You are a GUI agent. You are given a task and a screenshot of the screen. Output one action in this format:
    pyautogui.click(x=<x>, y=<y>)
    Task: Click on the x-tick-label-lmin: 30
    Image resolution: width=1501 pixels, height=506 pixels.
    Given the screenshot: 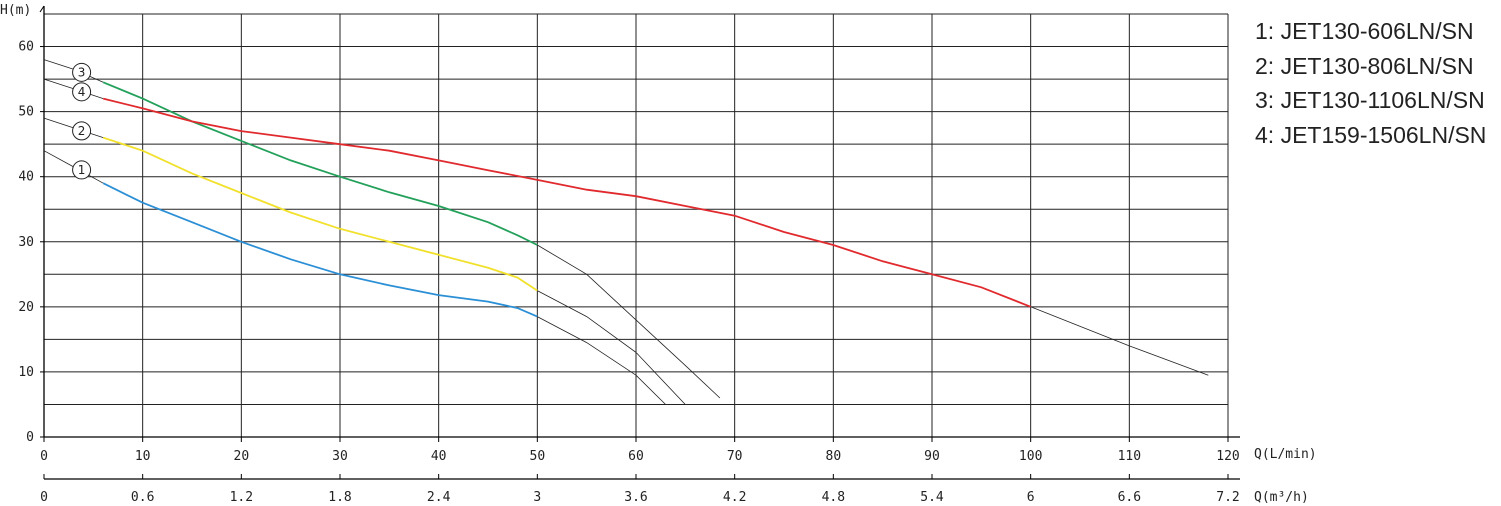 What is the action you would take?
    pyautogui.click(x=340, y=456)
    